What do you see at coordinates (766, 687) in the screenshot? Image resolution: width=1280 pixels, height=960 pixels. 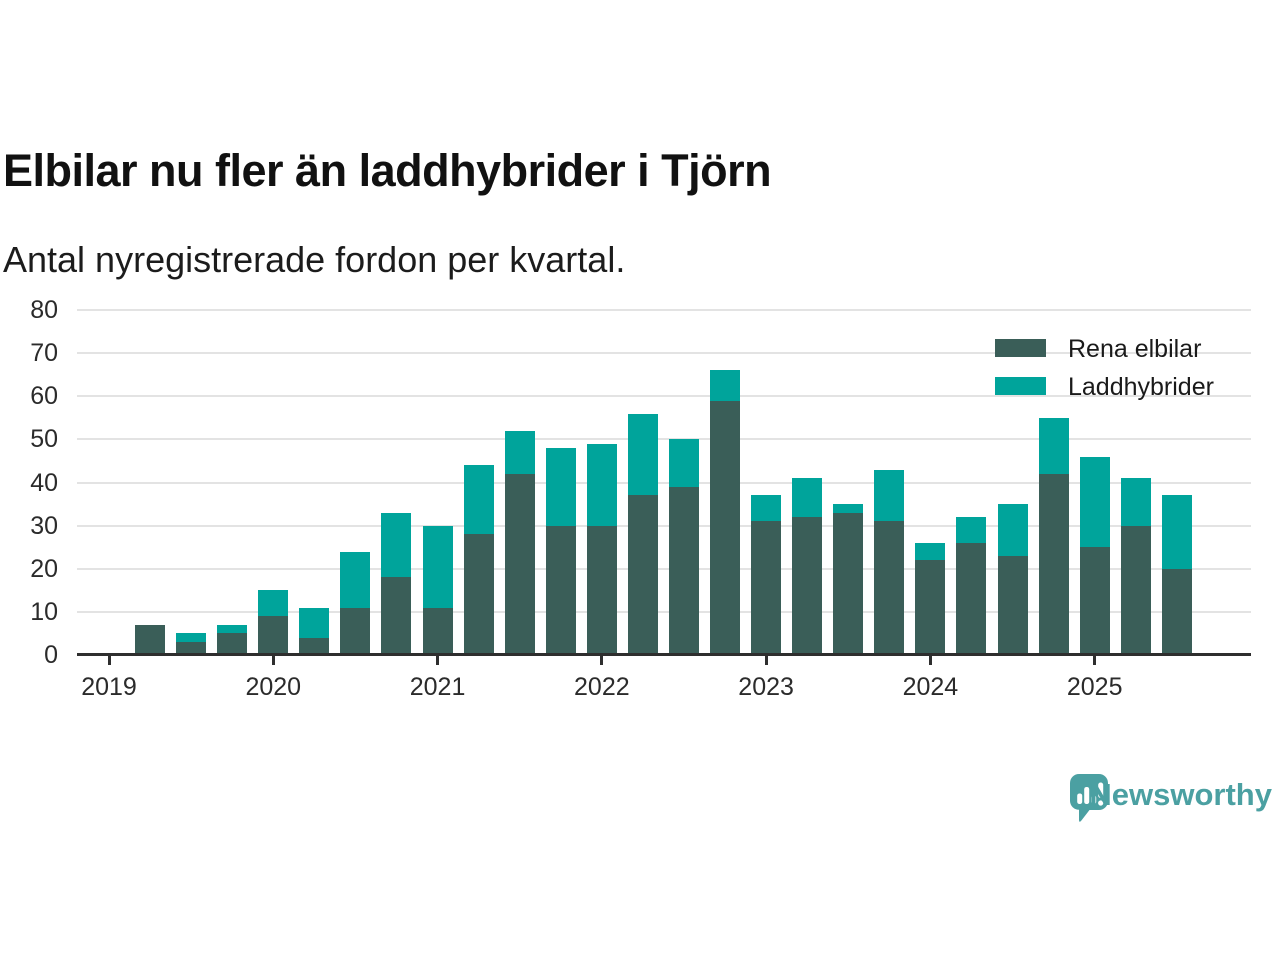 I see `x-axis-label-2023: 2023` at bounding box center [766, 687].